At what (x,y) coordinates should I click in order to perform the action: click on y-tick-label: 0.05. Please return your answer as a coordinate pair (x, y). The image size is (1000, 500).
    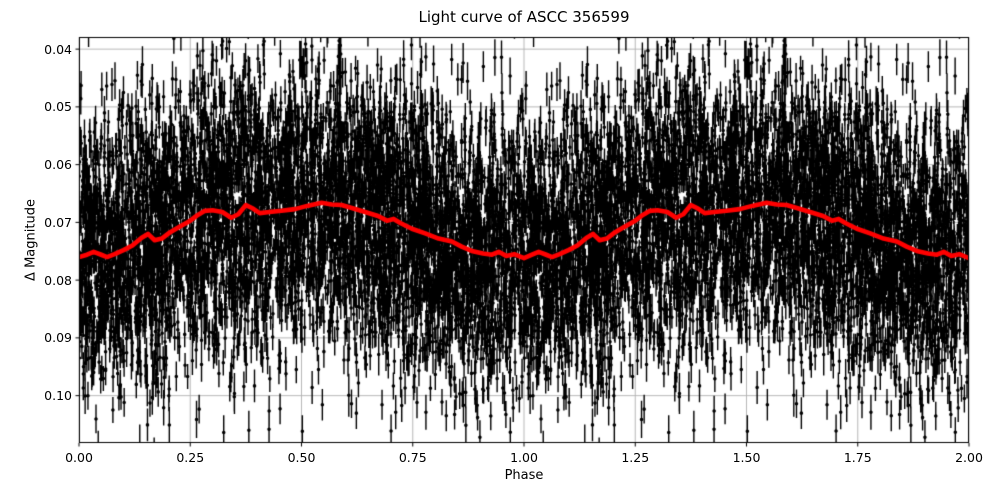
    Looking at the image, I should click on (58, 107).